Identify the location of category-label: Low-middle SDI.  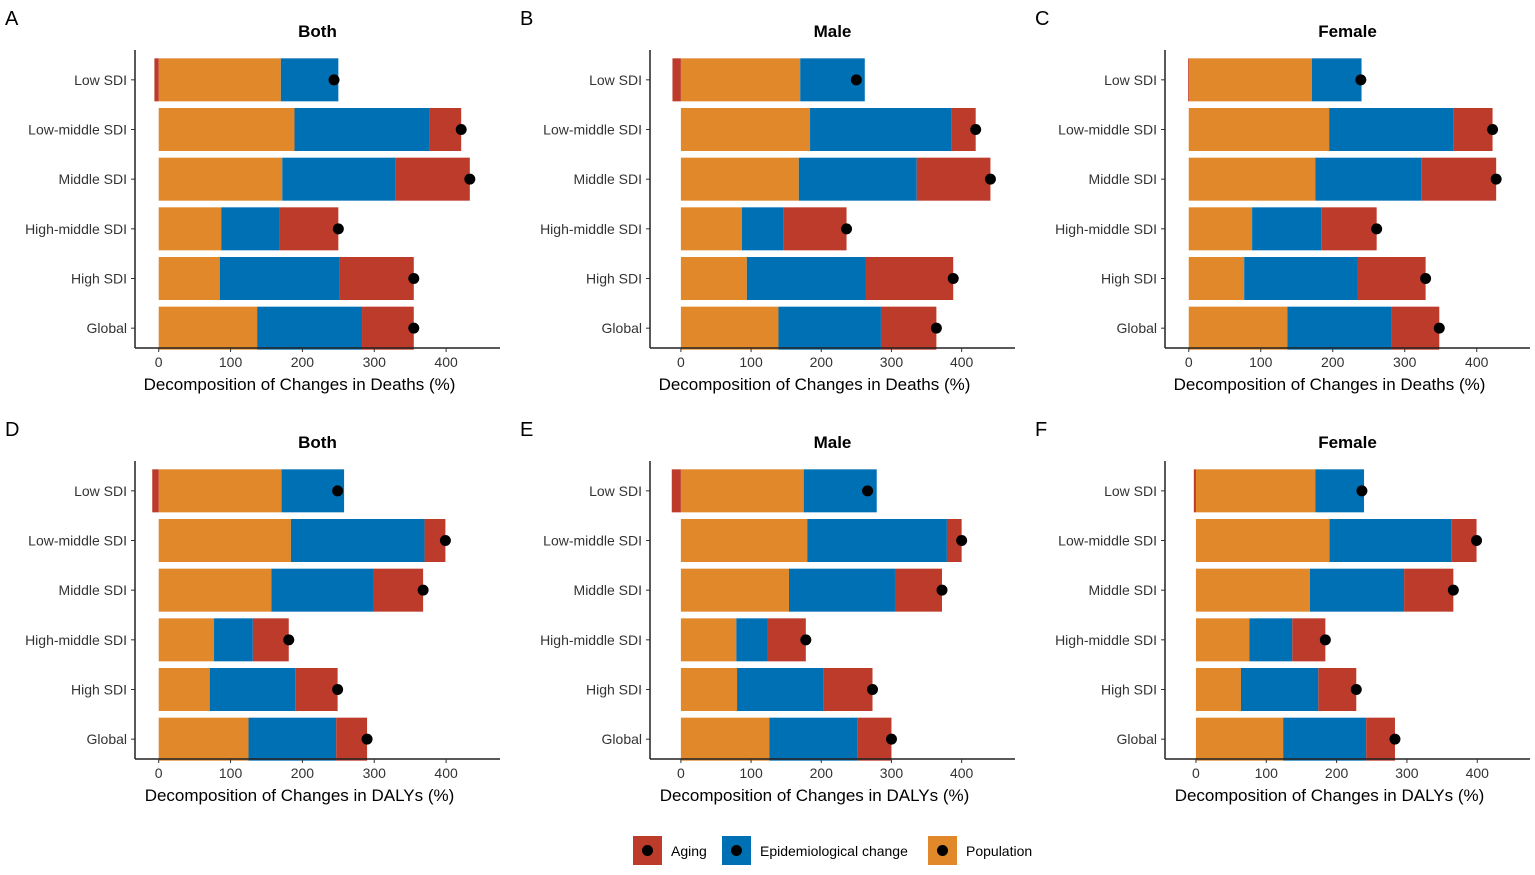
(77, 541).